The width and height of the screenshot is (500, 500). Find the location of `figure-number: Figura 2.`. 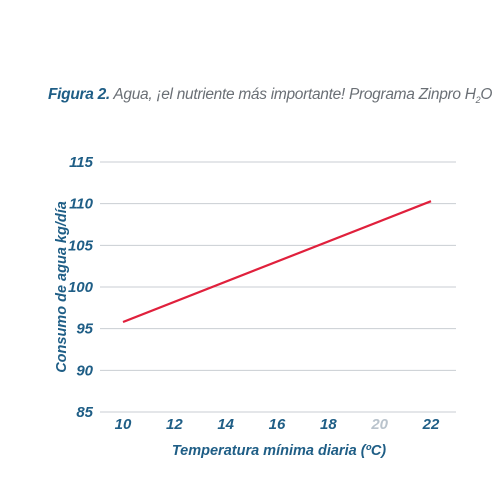

figure-number: Figura 2. is located at coordinates (79, 94).